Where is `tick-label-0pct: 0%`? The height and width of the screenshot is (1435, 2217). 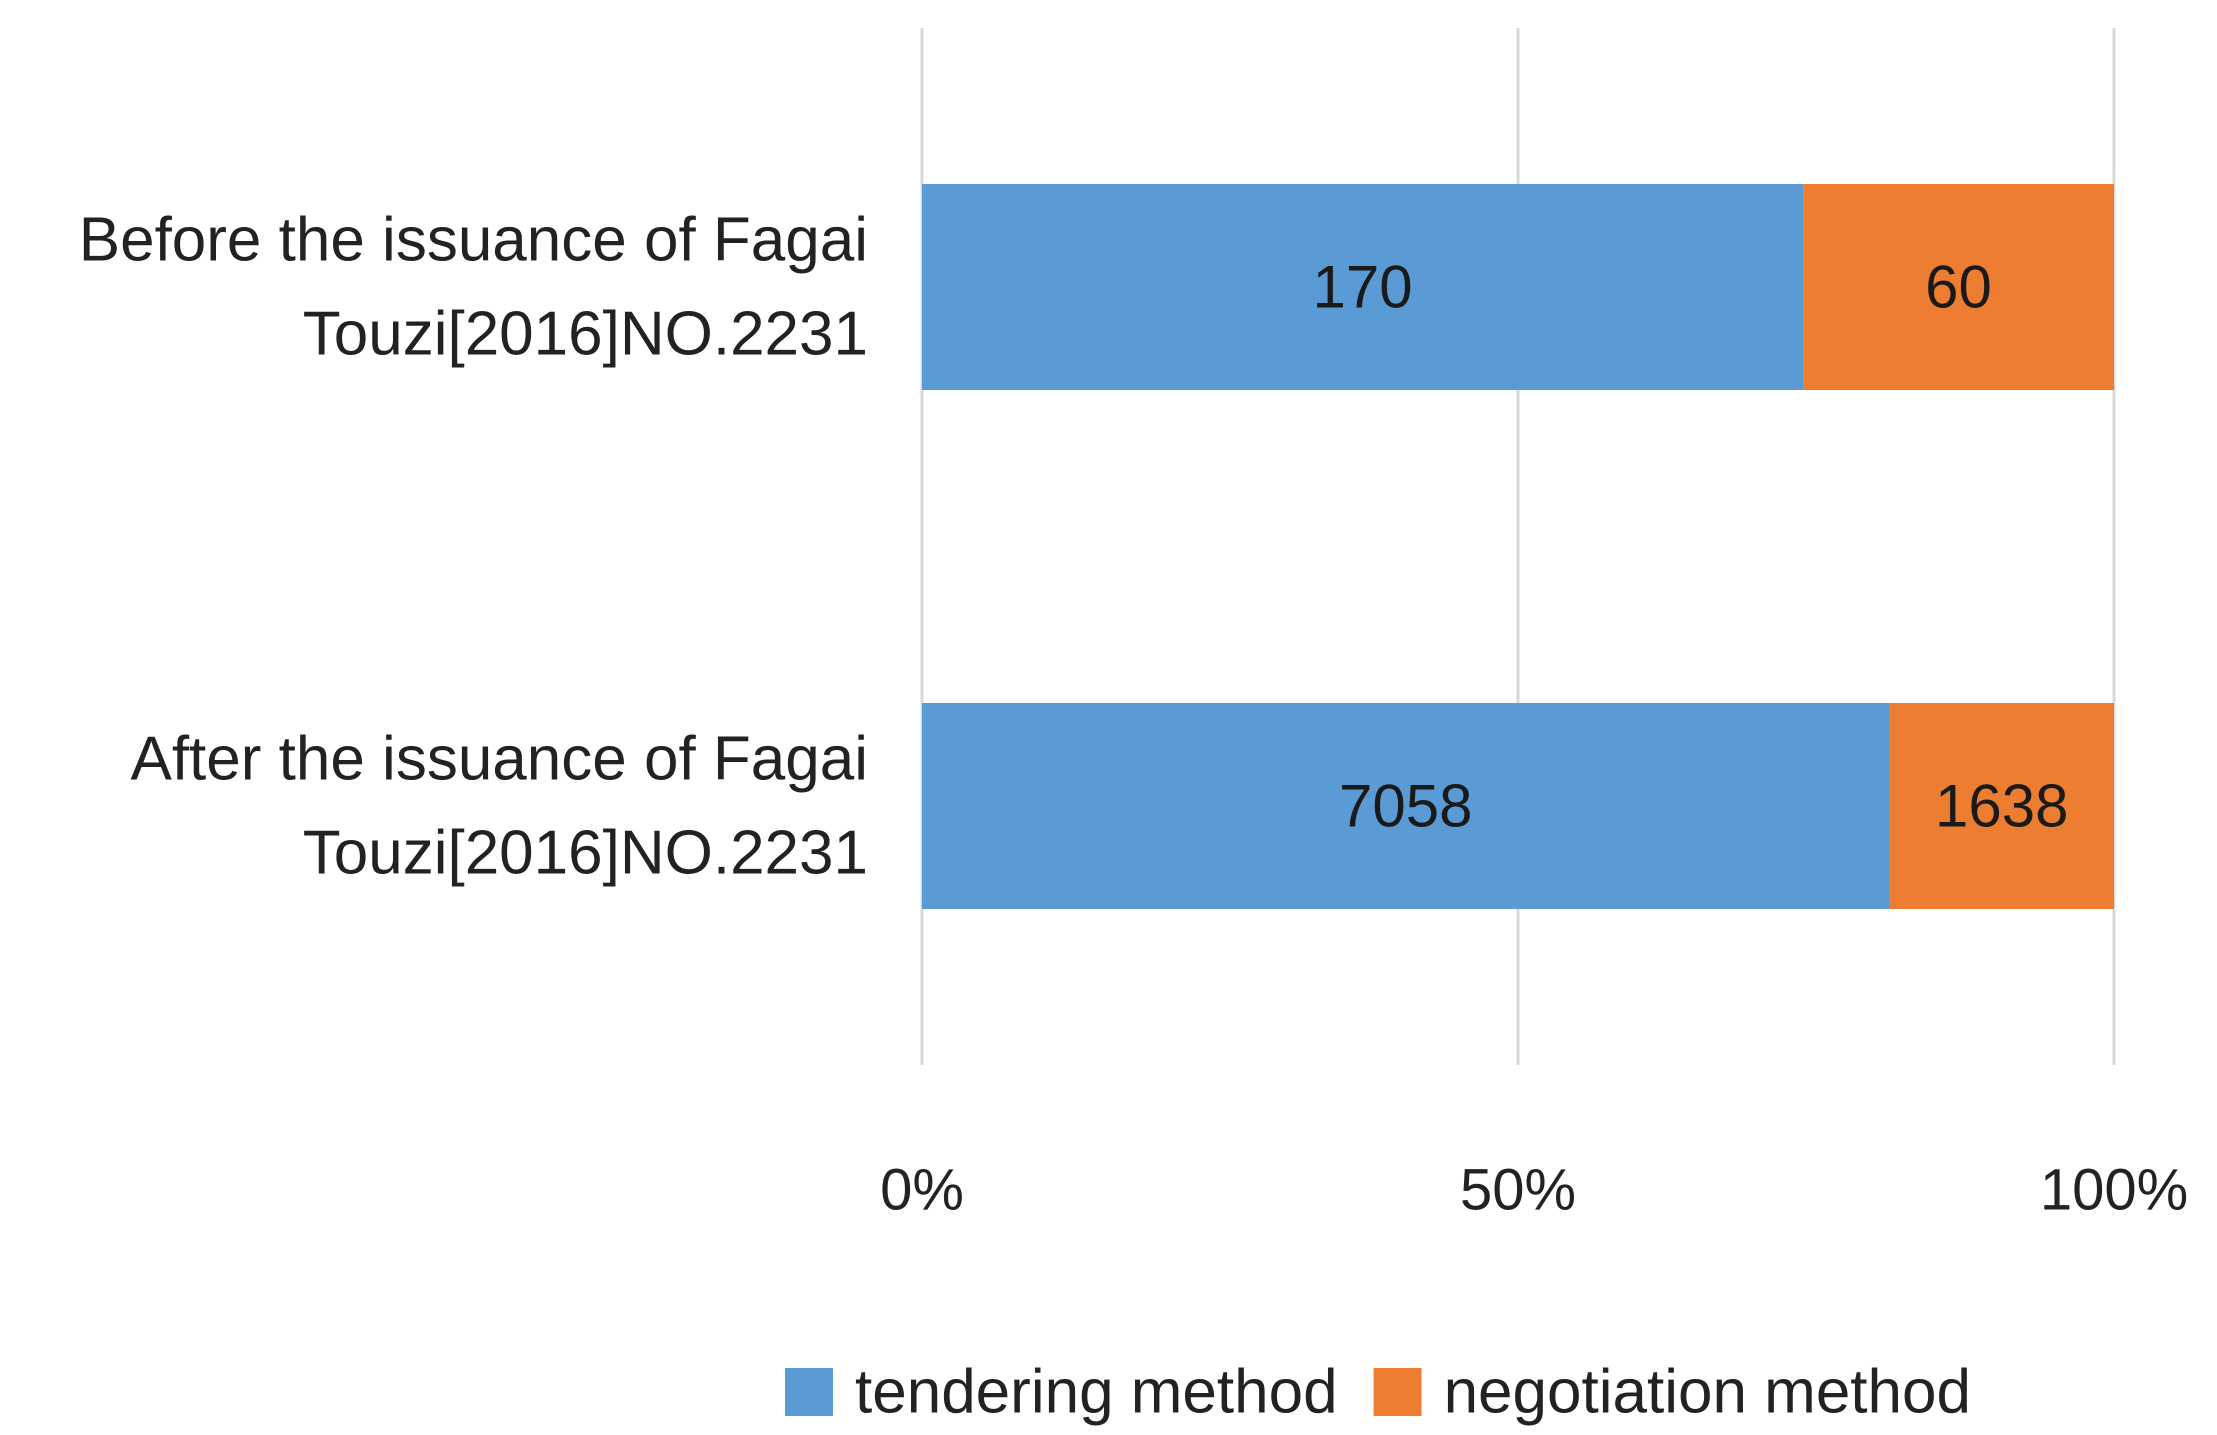
tick-label-0pct: 0% is located at coordinates (922, 1190).